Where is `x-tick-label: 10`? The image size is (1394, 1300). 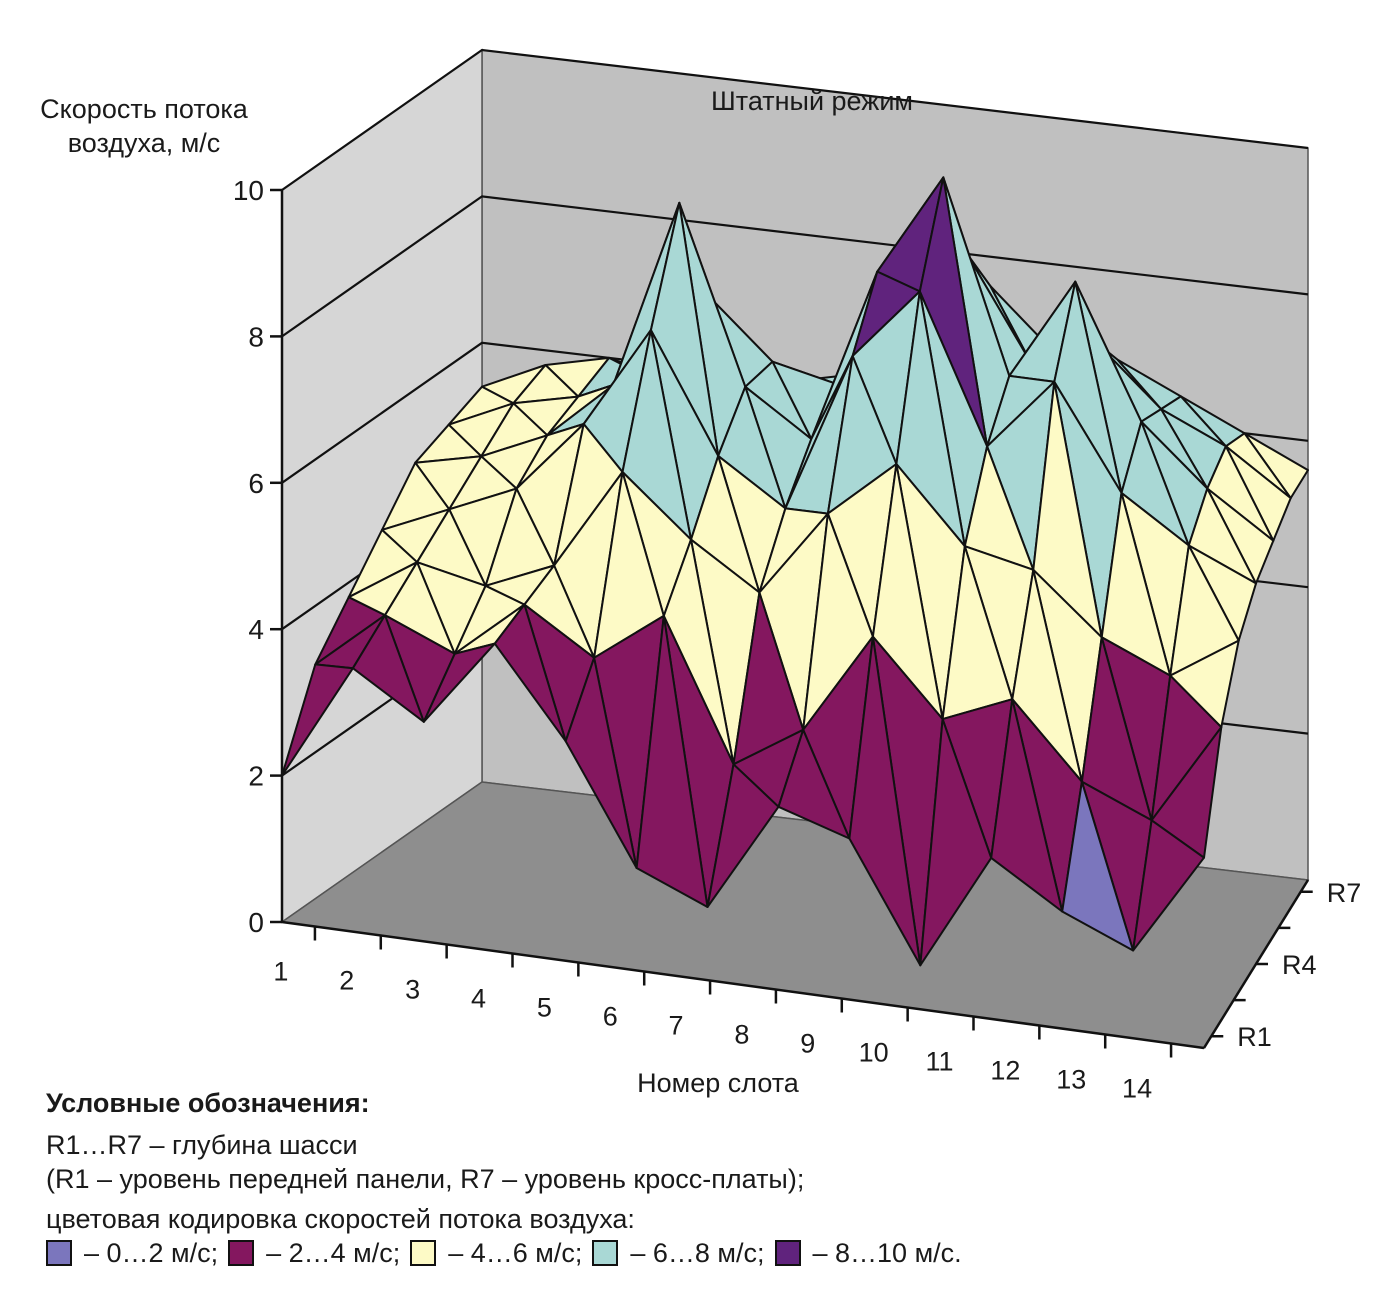
x-tick-label: 10 is located at coordinates (874, 1053).